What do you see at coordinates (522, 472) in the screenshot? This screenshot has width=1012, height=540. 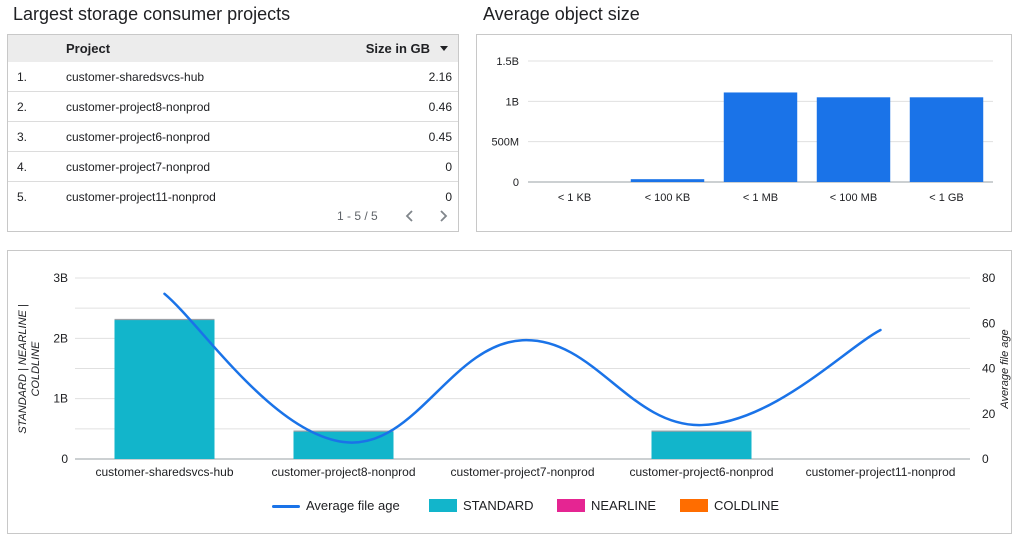 I see `x-tick-label: customer-project7-nonprod` at bounding box center [522, 472].